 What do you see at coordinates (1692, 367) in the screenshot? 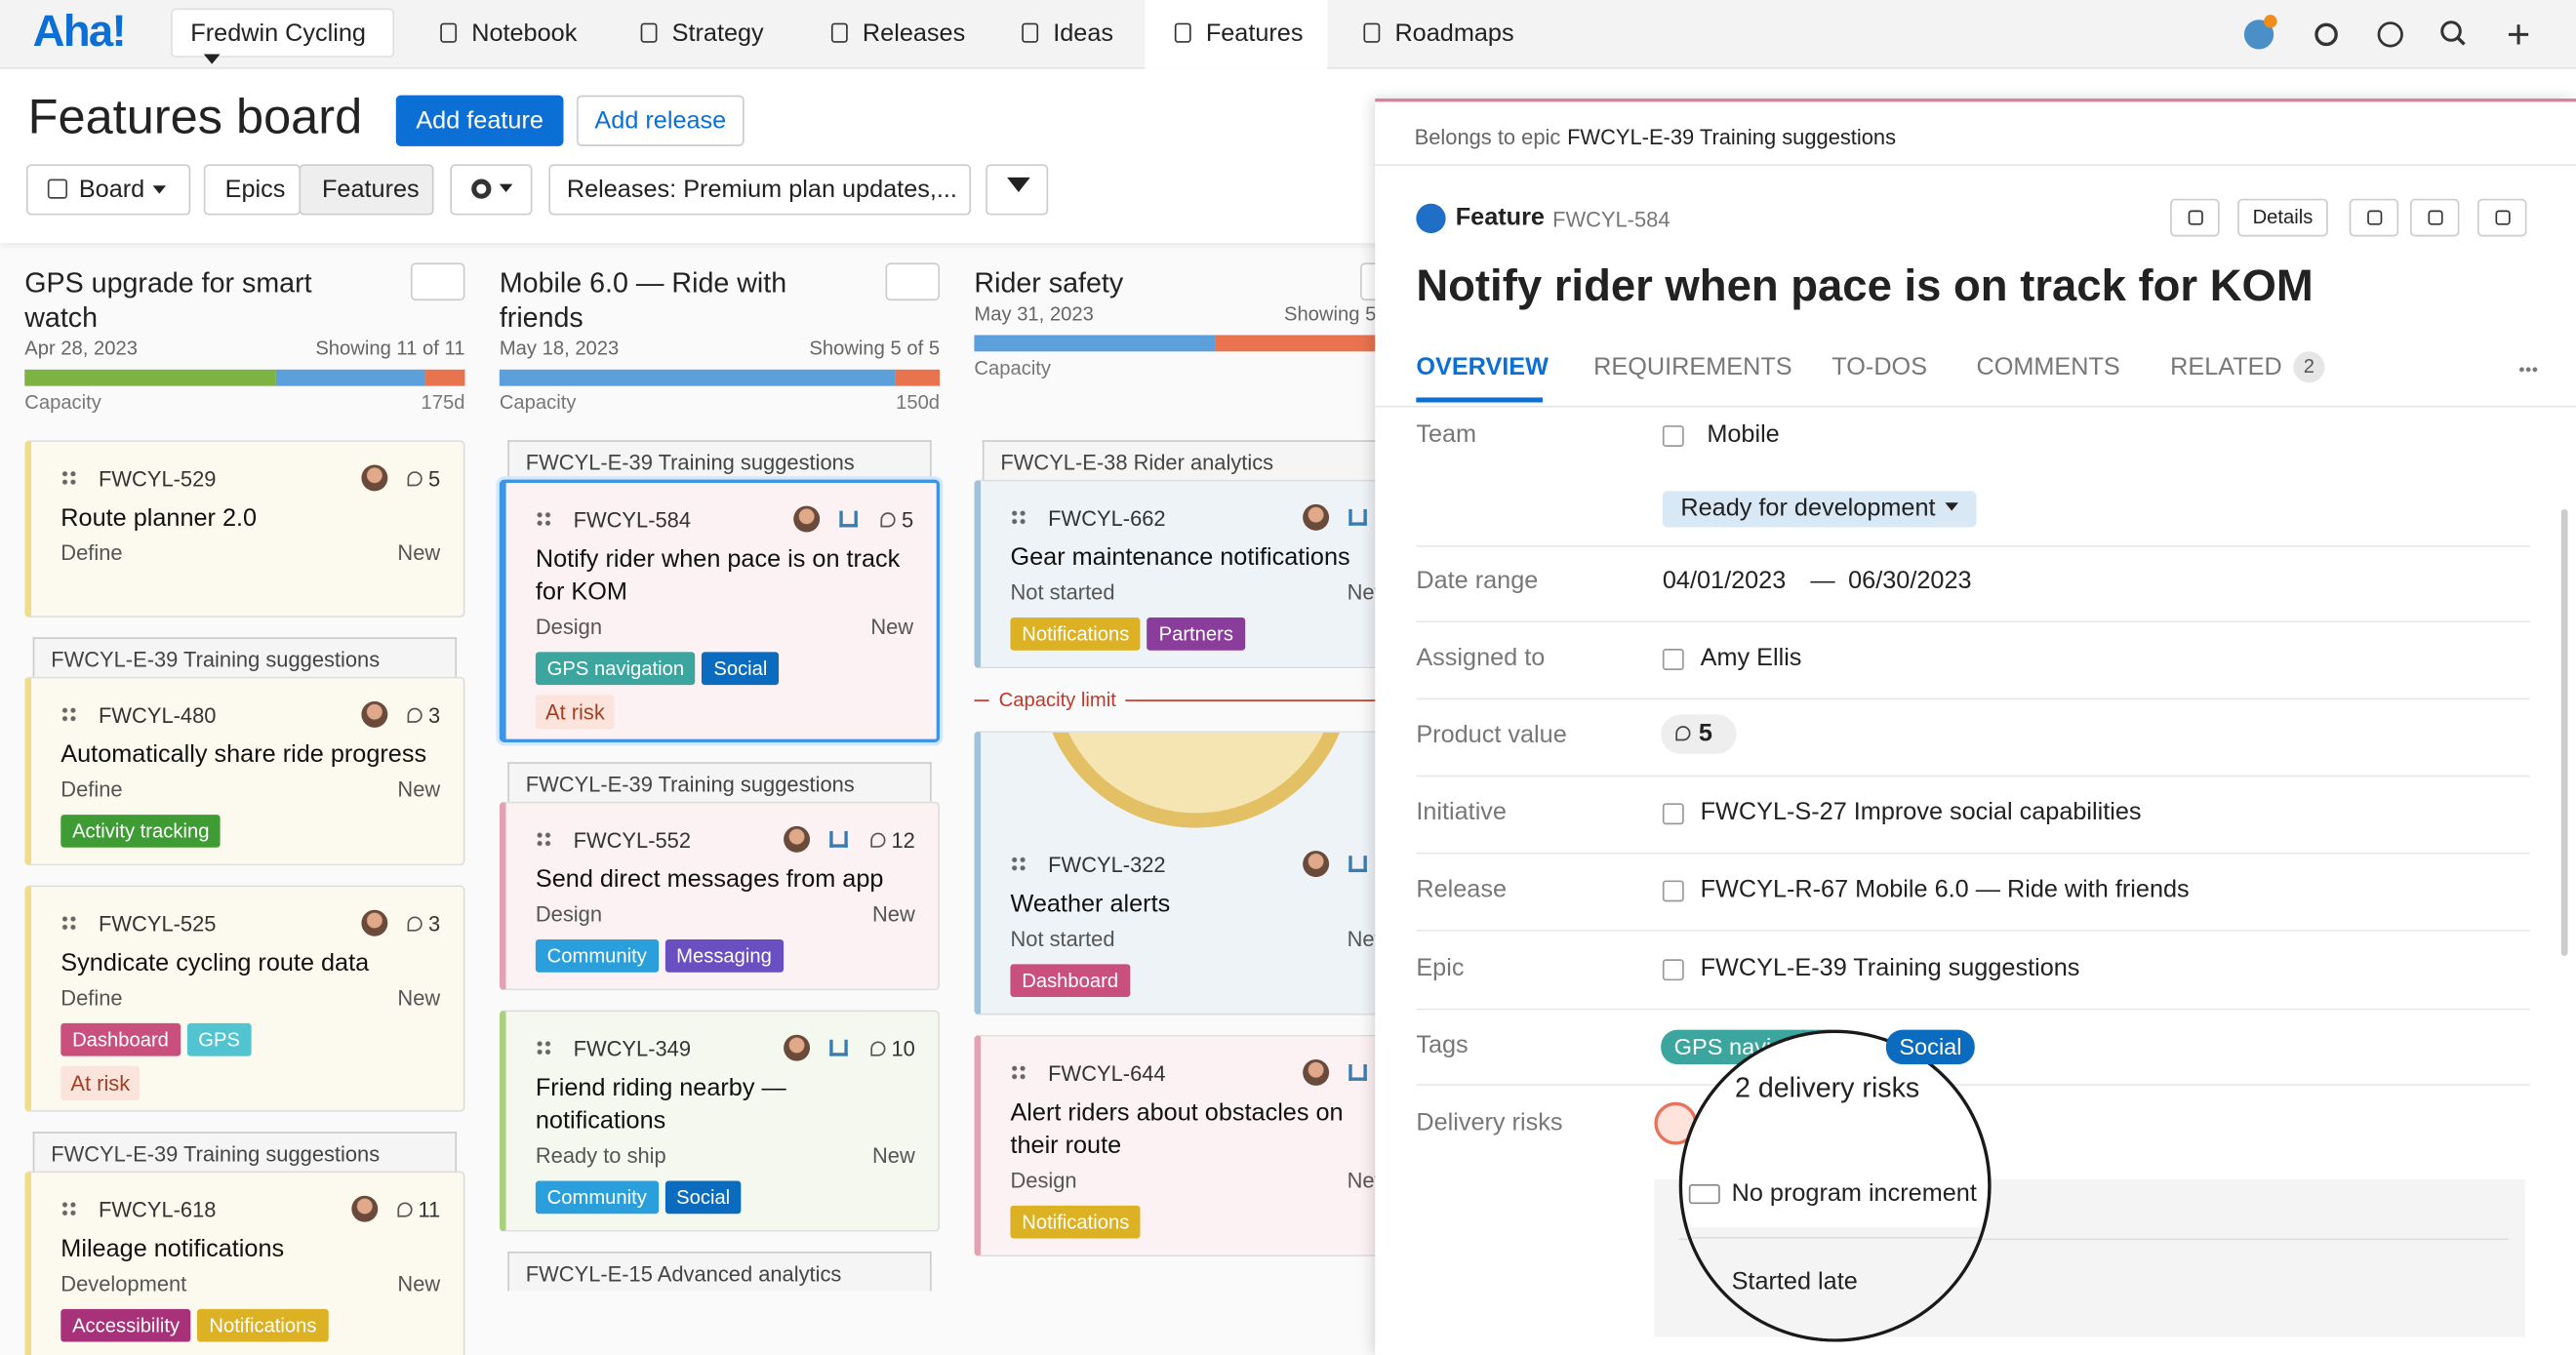
I see `tab: REQUIREMENTS` at bounding box center [1692, 367].